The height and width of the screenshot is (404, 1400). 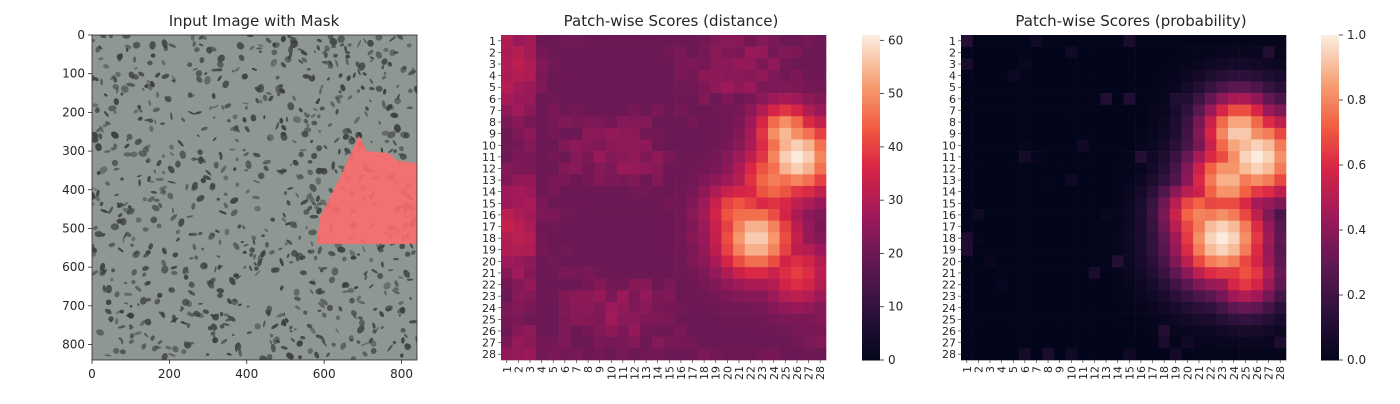 I want to click on y-tick-label: 20, so click(x=489, y=261).